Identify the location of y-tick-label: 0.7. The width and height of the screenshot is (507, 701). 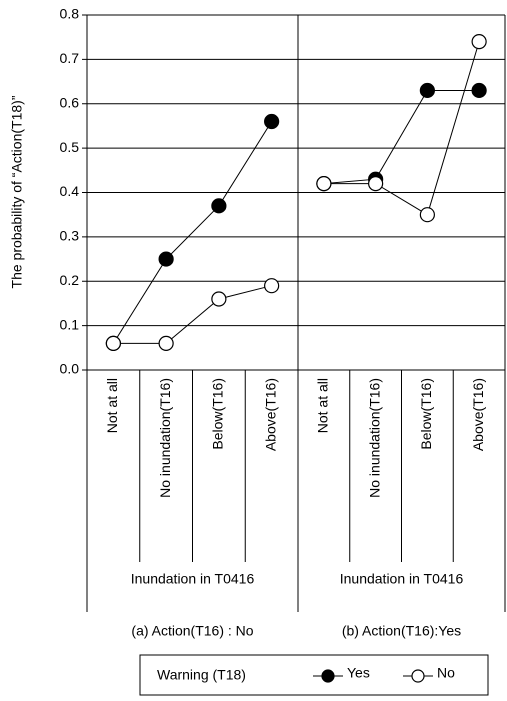
(70, 58).